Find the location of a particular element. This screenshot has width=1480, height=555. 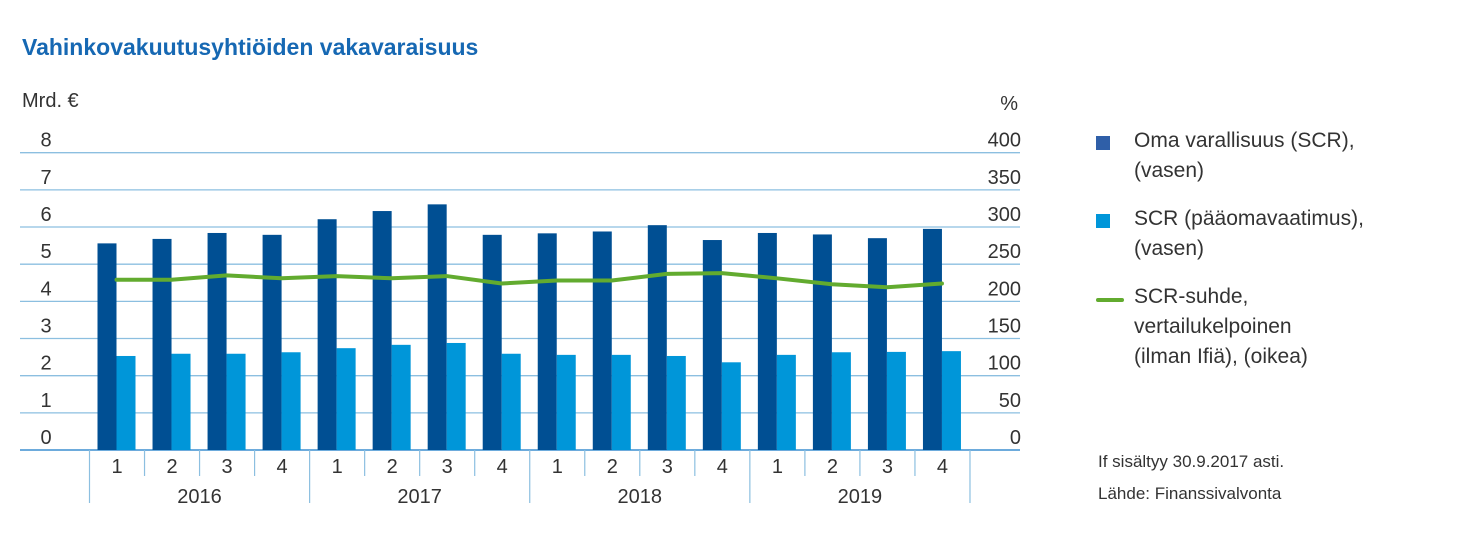

y-left-tick-label: 8 is located at coordinates (45, 141).